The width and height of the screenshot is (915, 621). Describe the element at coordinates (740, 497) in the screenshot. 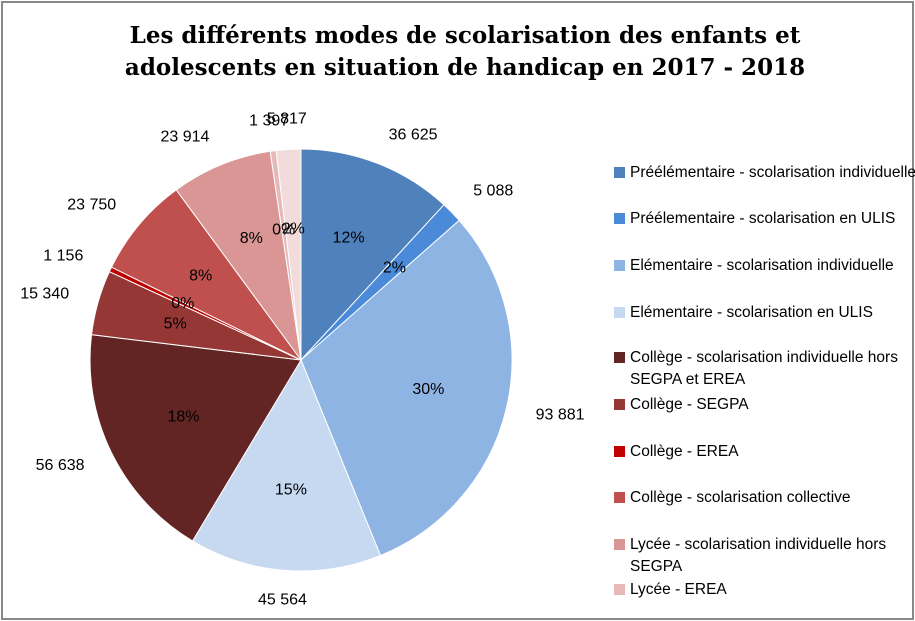

I see `legend-label: Collège - scolarisation collective` at that location.